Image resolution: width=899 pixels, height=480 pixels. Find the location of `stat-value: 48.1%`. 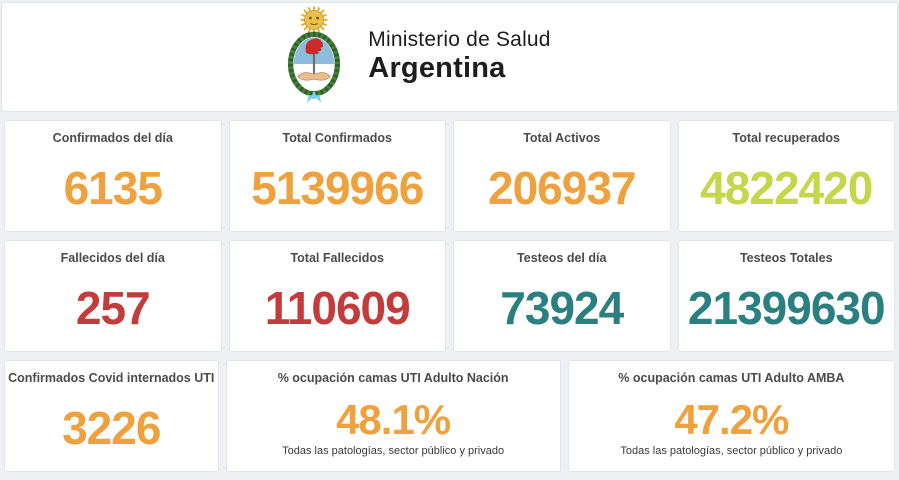

stat-value: 48.1% is located at coordinates (393, 419).